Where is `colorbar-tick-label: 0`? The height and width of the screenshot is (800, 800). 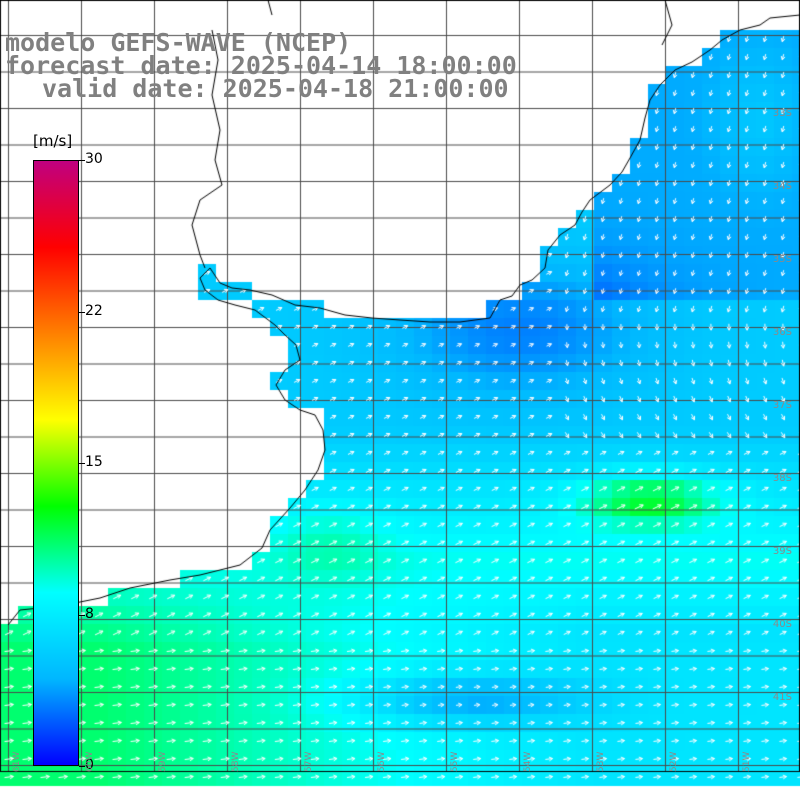
colorbar-tick-label: 0 is located at coordinates (89, 765).